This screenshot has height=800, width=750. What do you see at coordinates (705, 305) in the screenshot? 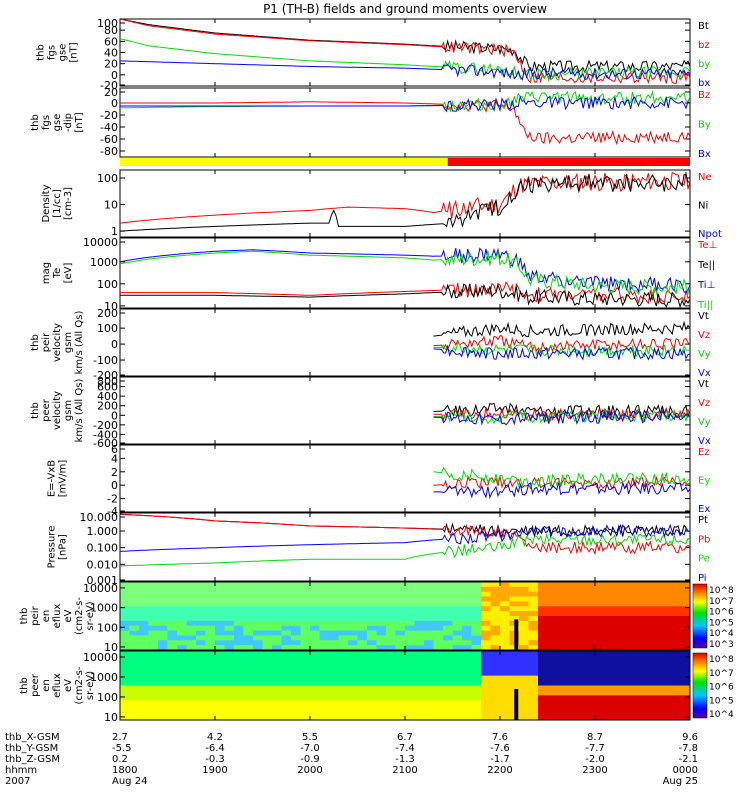
I see `legend-temperature-3: Ti||` at bounding box center [705, 305].